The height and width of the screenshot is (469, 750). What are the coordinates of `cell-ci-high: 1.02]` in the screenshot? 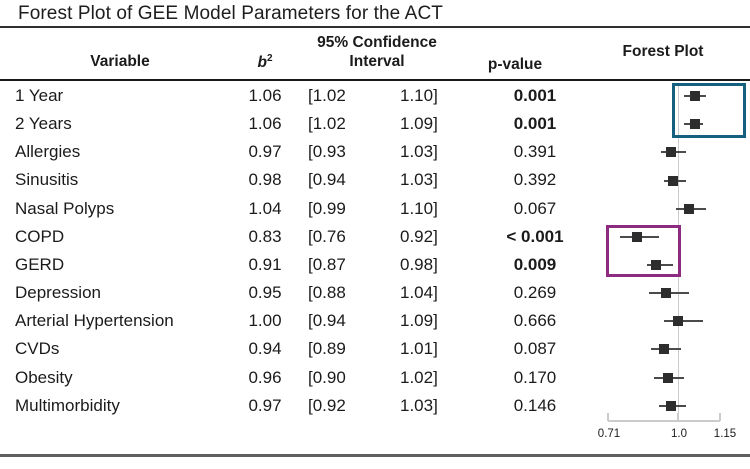 It's located at (419, 377).